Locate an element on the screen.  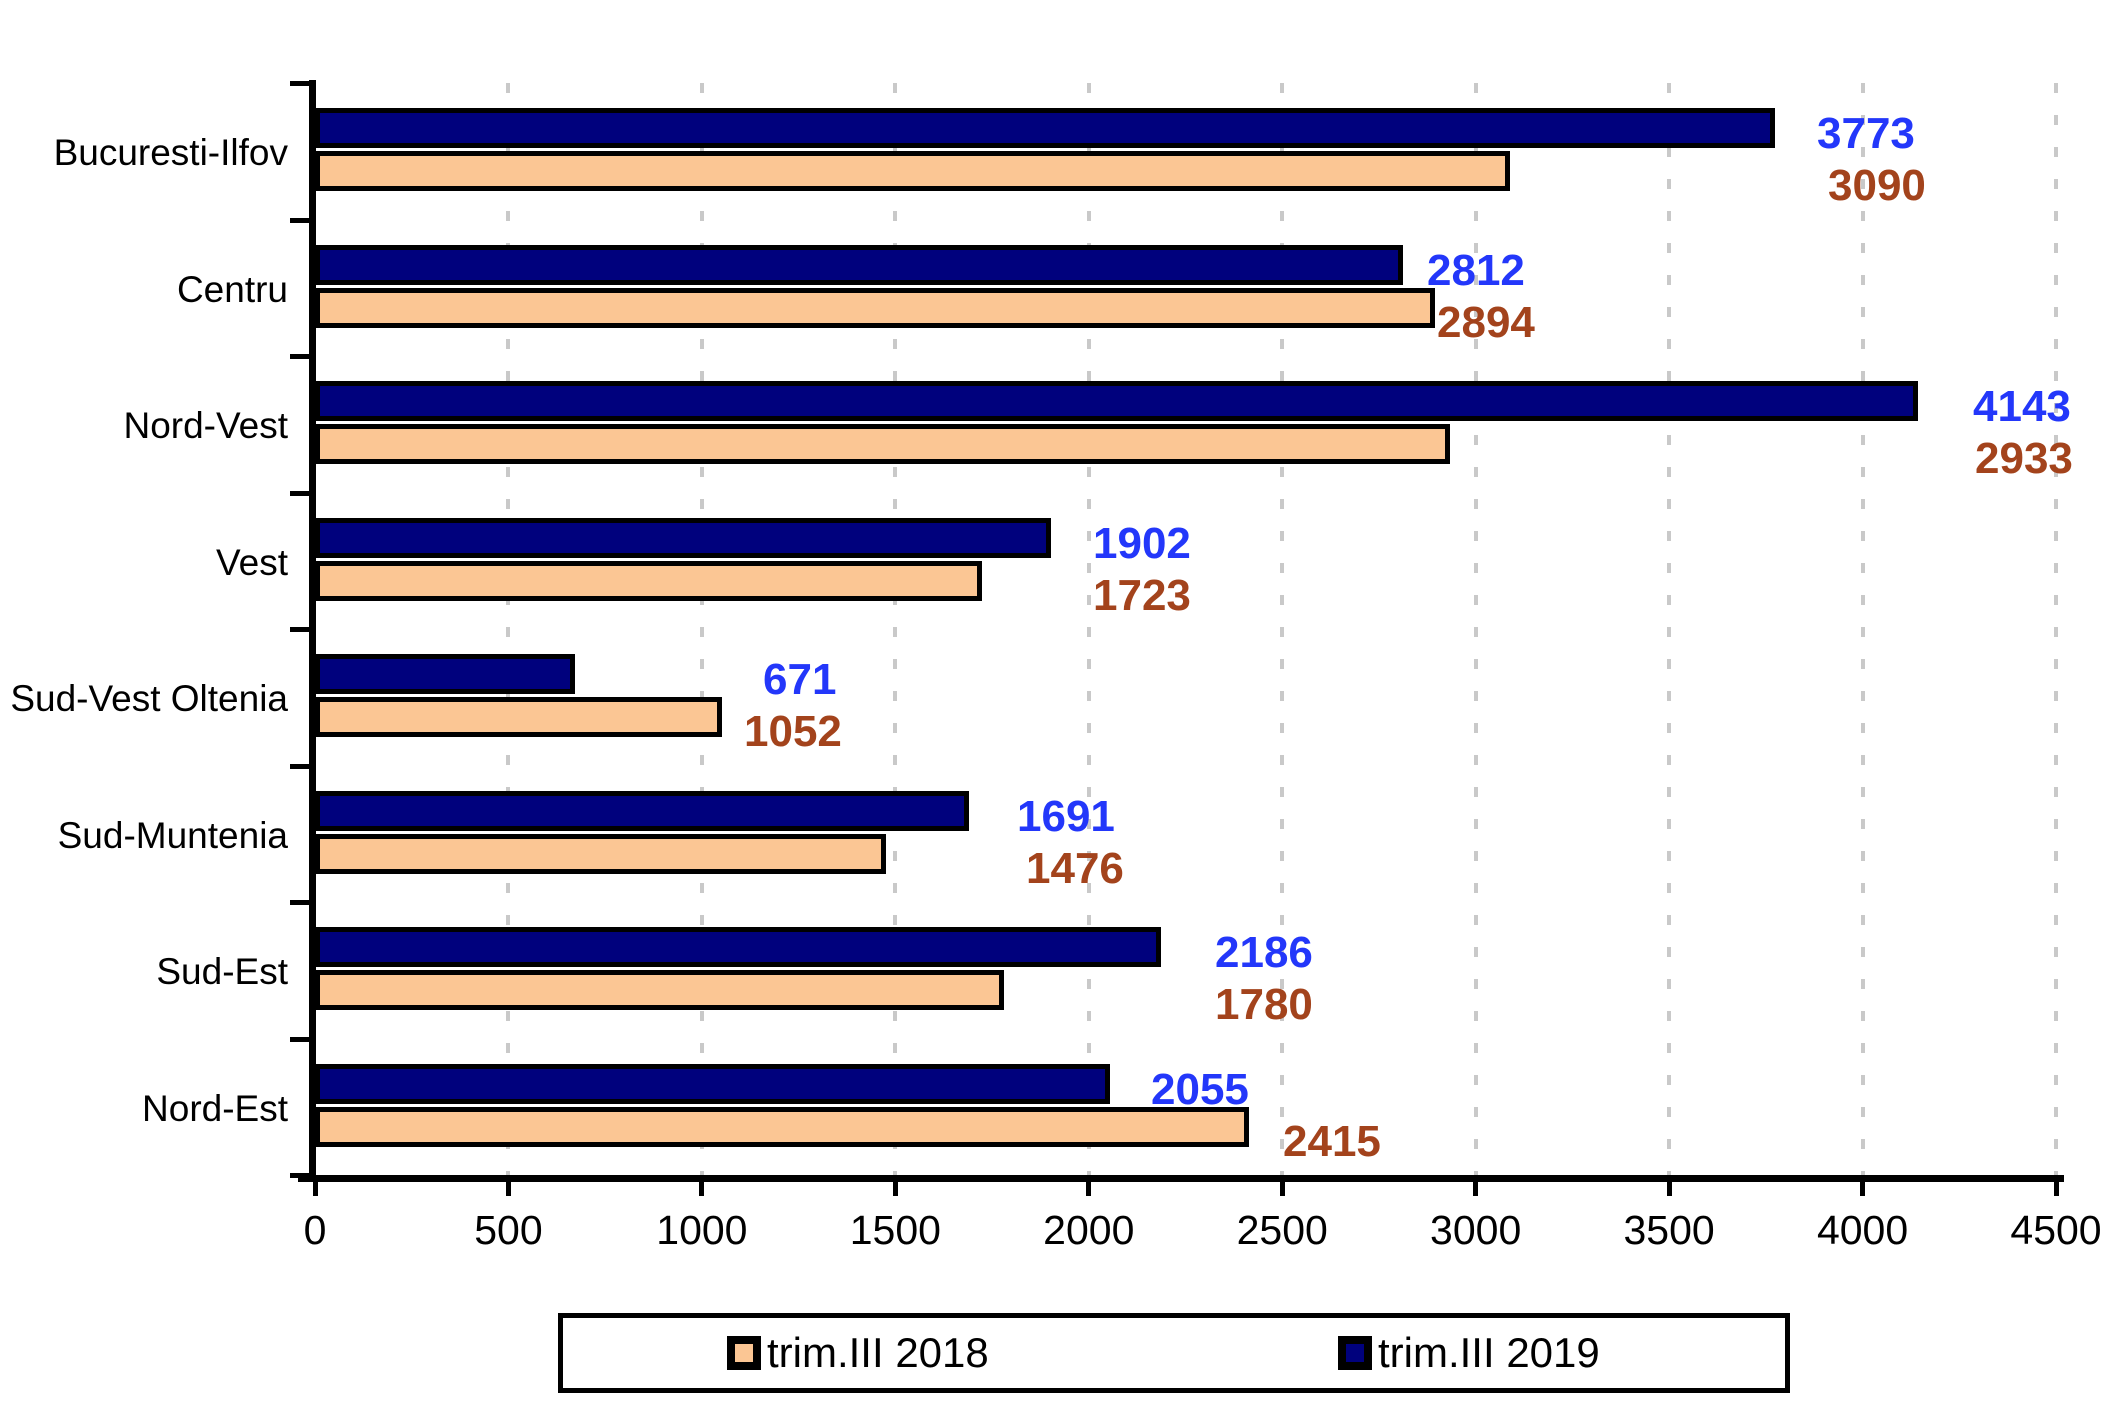
x-axis-line is located at coordinates (1181, 1178).